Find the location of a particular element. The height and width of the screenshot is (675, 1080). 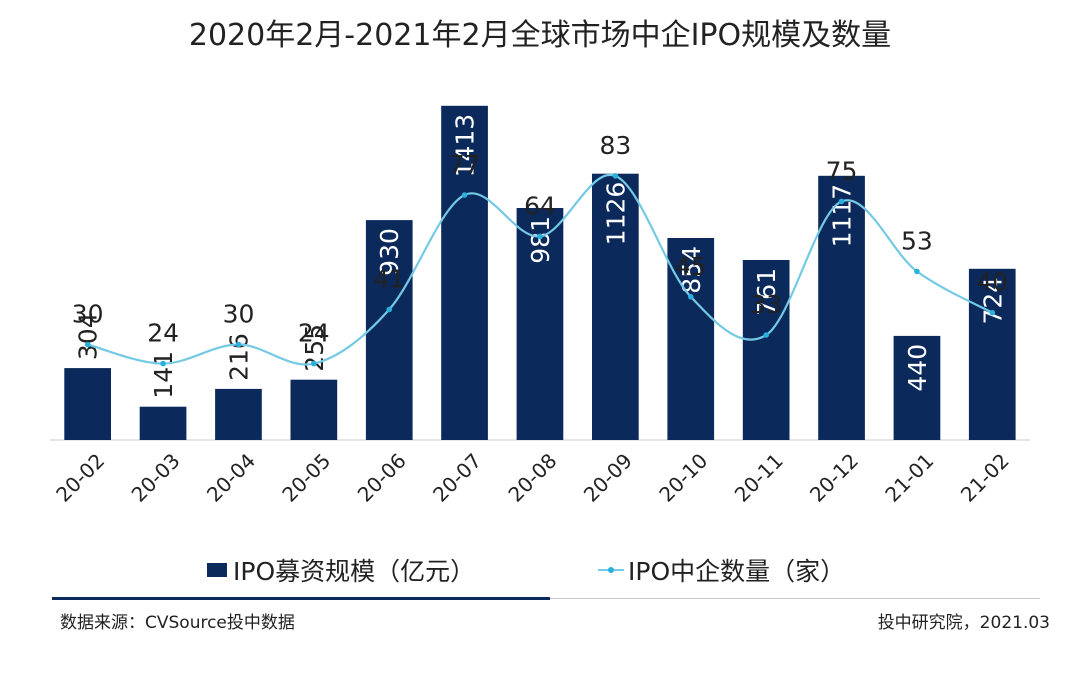

count-value-label: 75 is located at coordinates (842, 170).